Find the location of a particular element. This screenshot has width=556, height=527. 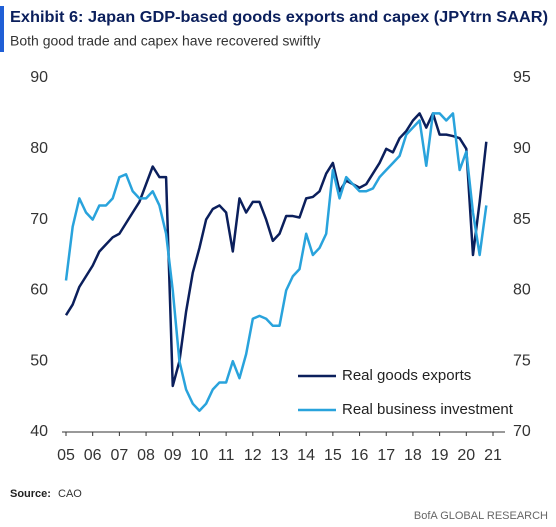

x-tick-label: 15 is located at coordinates (333, 455).